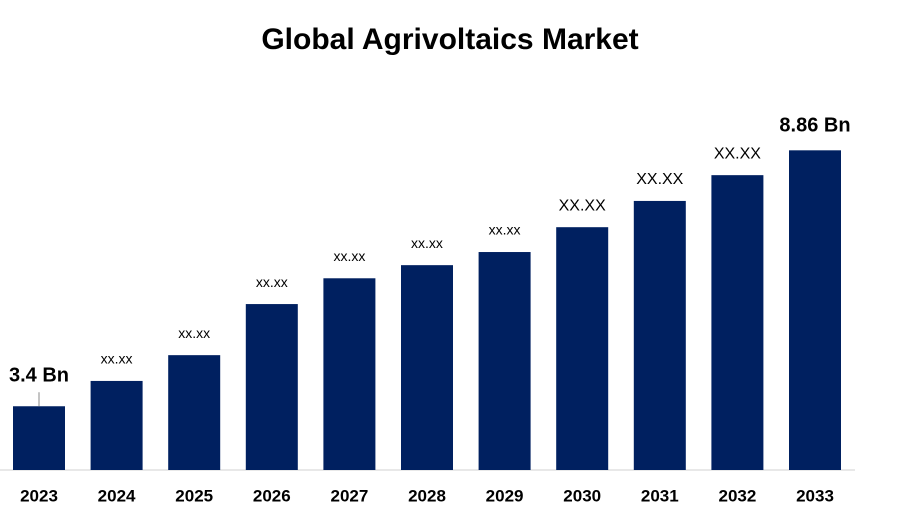 This screenshot has height=525, width=900. I want to click on x-tick-label: 2031, so click(660, 495).